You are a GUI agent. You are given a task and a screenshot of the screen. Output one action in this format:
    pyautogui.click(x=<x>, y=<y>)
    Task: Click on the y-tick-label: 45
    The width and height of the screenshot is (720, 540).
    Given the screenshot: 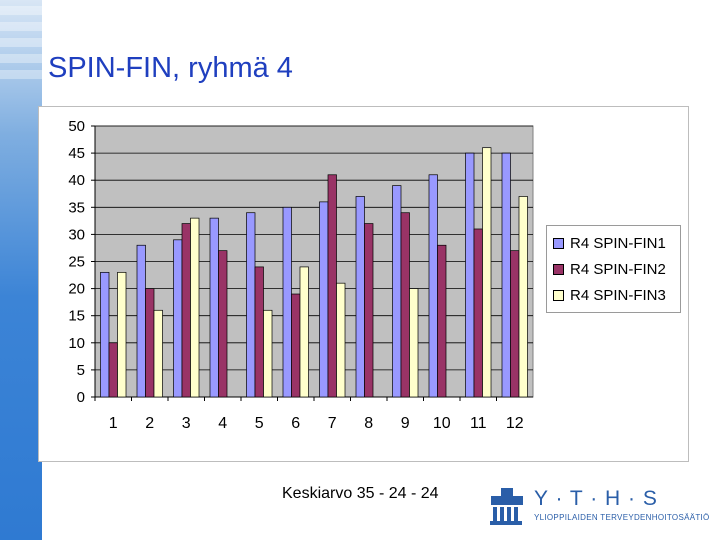 What is the action you would take?
    pyautogui.click(x=76, y=153)
    